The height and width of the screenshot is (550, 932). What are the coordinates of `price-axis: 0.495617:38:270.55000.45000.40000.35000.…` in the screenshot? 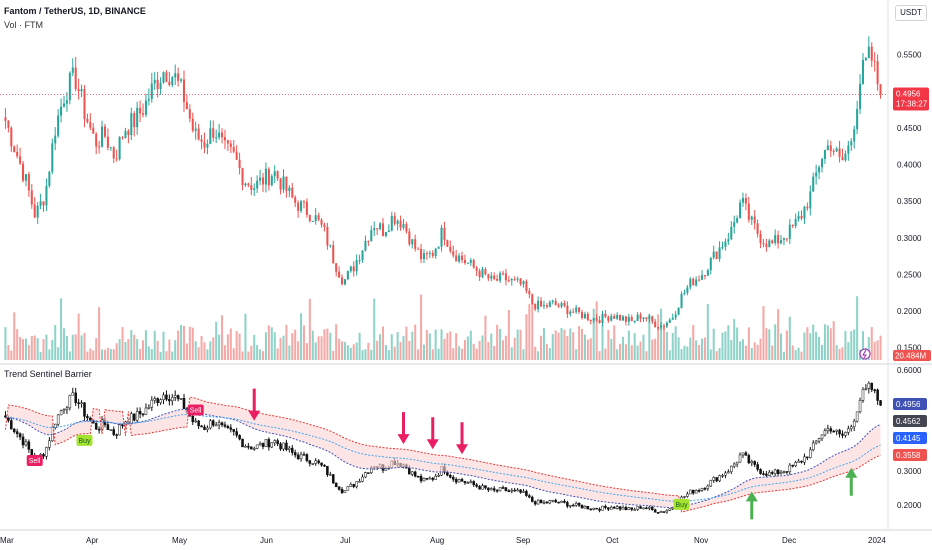 It's located at (895, 280).